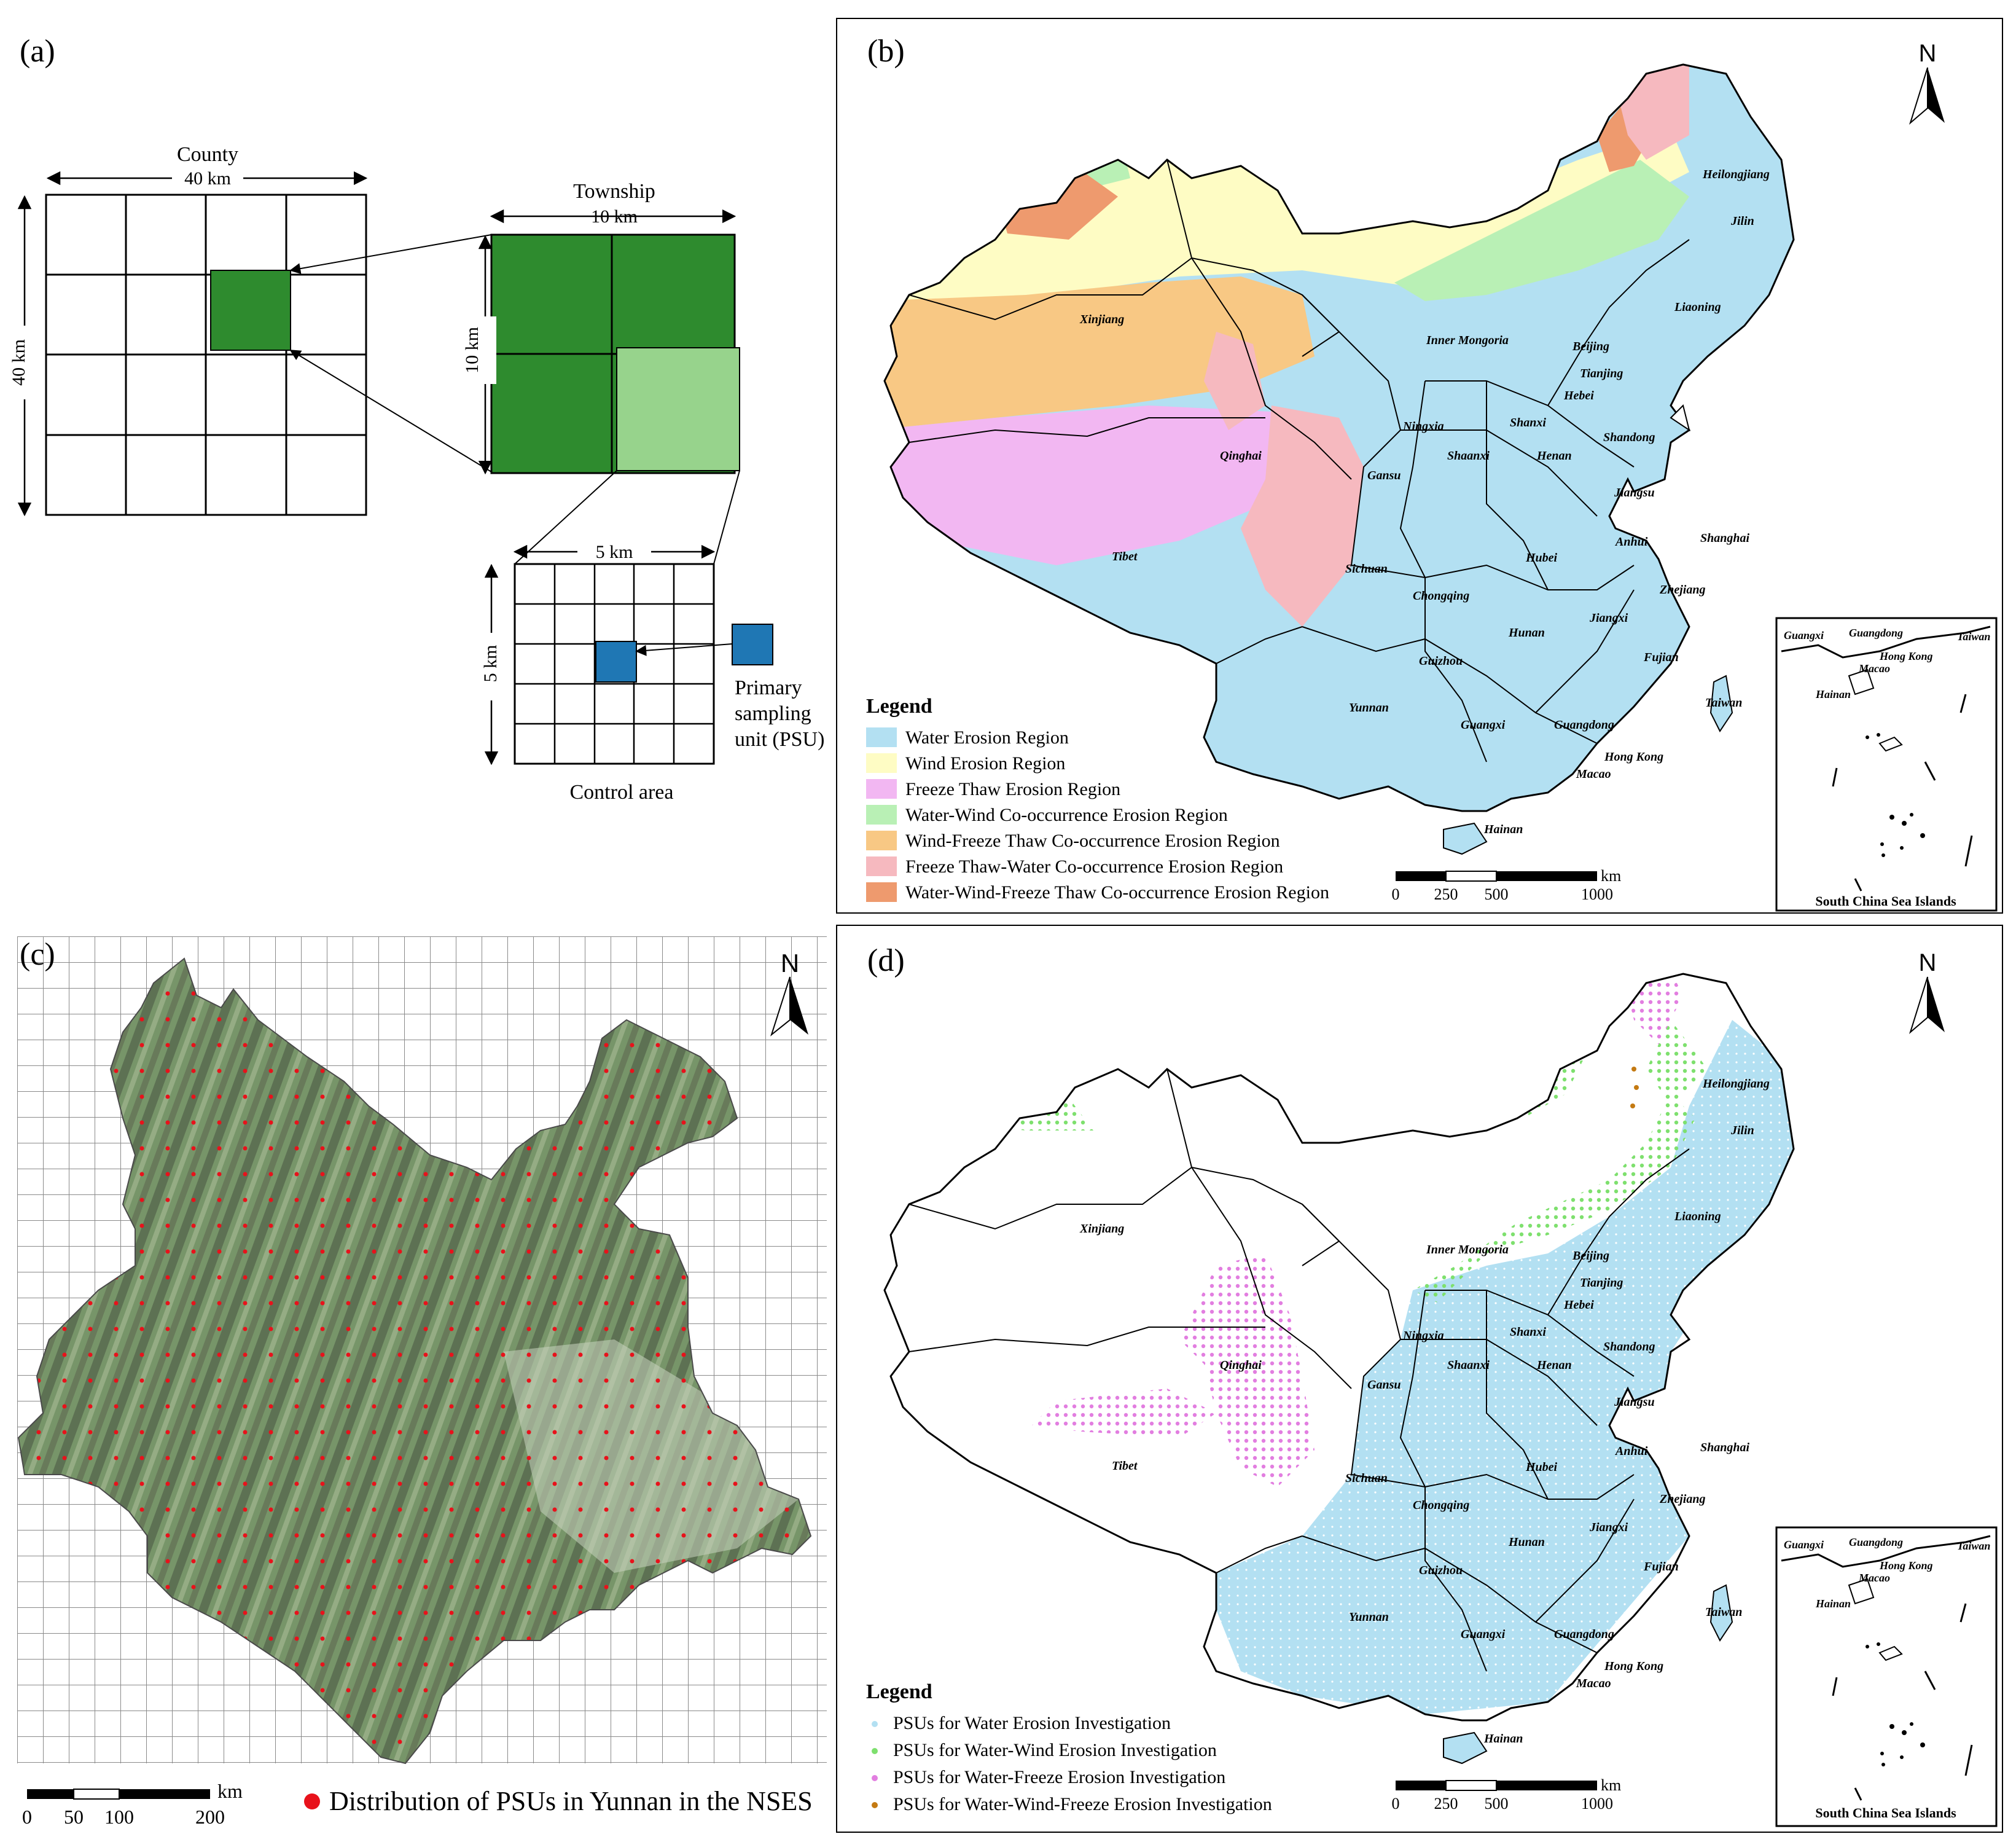 This screenshot has width=2016, height=1842. I want to click on panel-b-label: (b), so click(886, 52).